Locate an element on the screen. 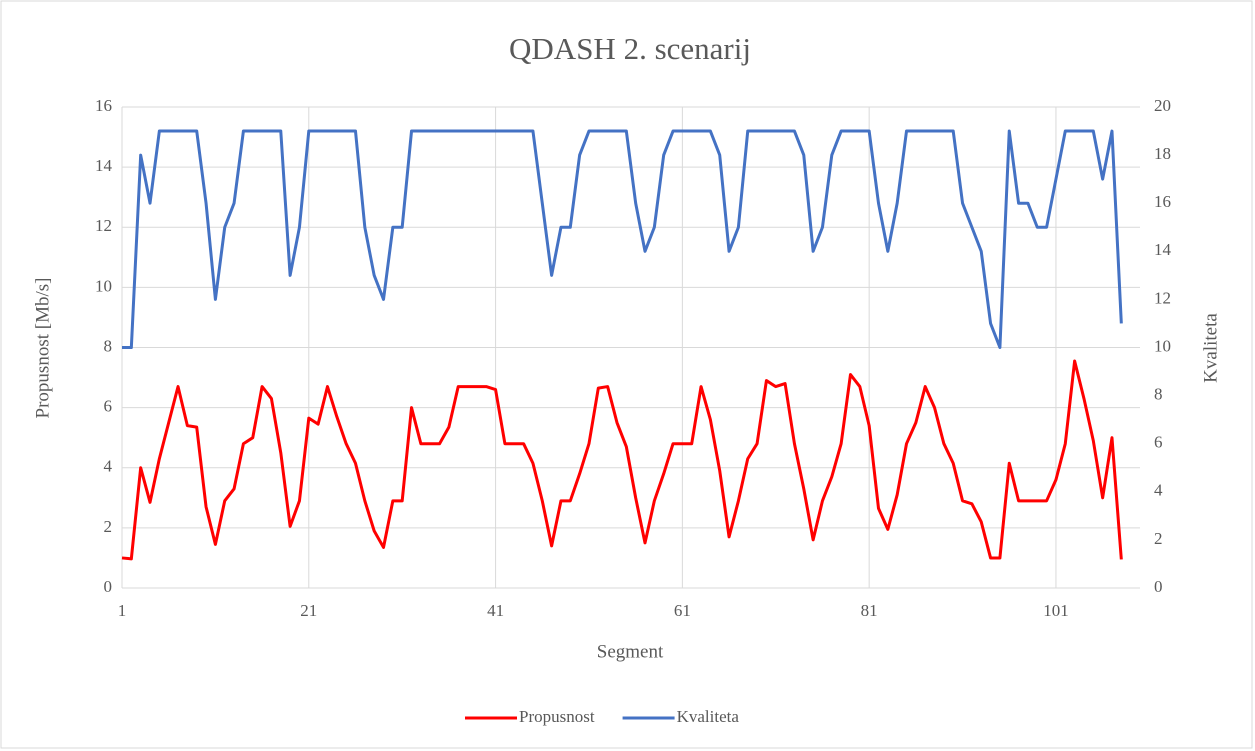 Image resolution: width=1255 pixels, height=751 pixels. y-tick-label: 12 is located at coordinates (103, 225).